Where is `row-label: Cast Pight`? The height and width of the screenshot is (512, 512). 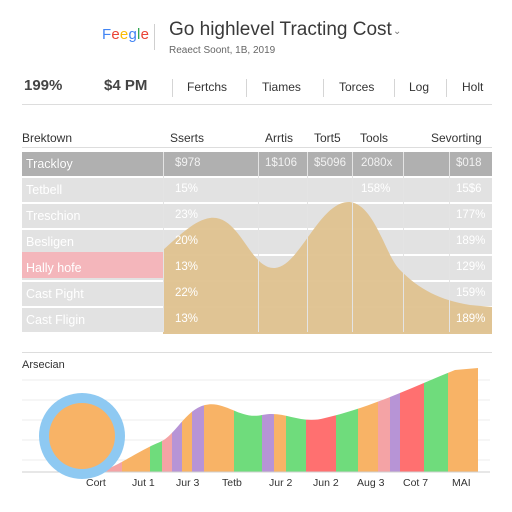
row-label: Cast Pight is located at coordinates (55, 294).